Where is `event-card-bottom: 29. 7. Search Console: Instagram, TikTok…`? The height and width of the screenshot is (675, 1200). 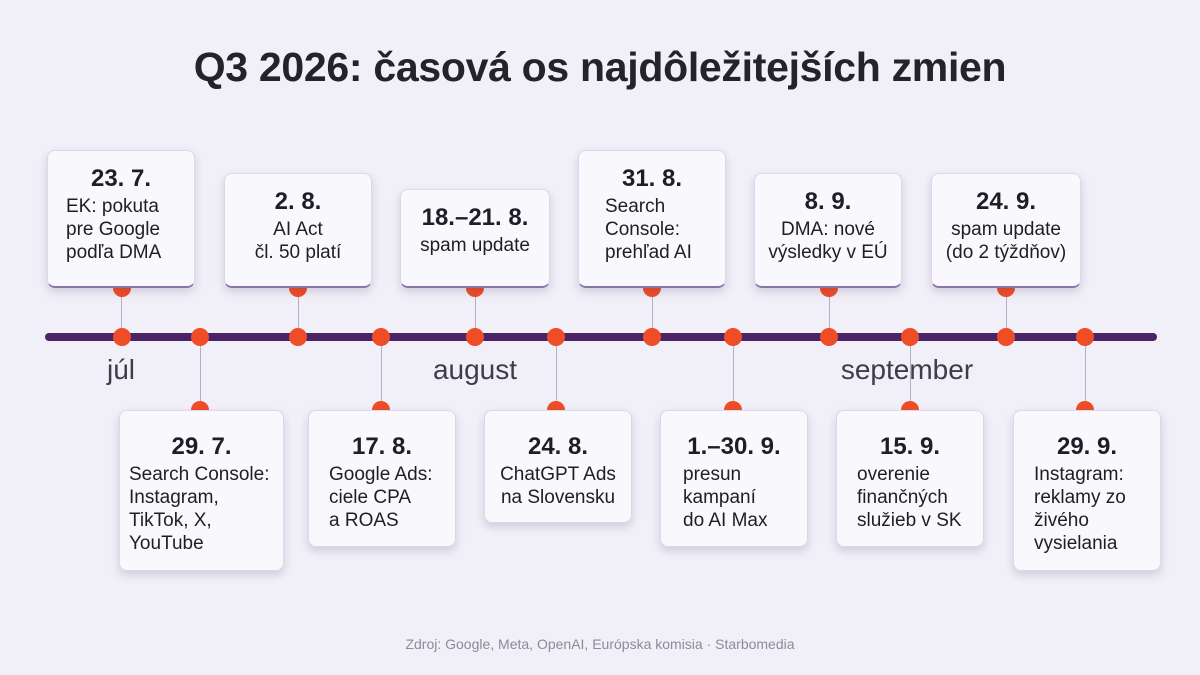
event-card-bottom: 29. 7. Search Console: Instagram, TikTok… is located at coordinates (201, 490).